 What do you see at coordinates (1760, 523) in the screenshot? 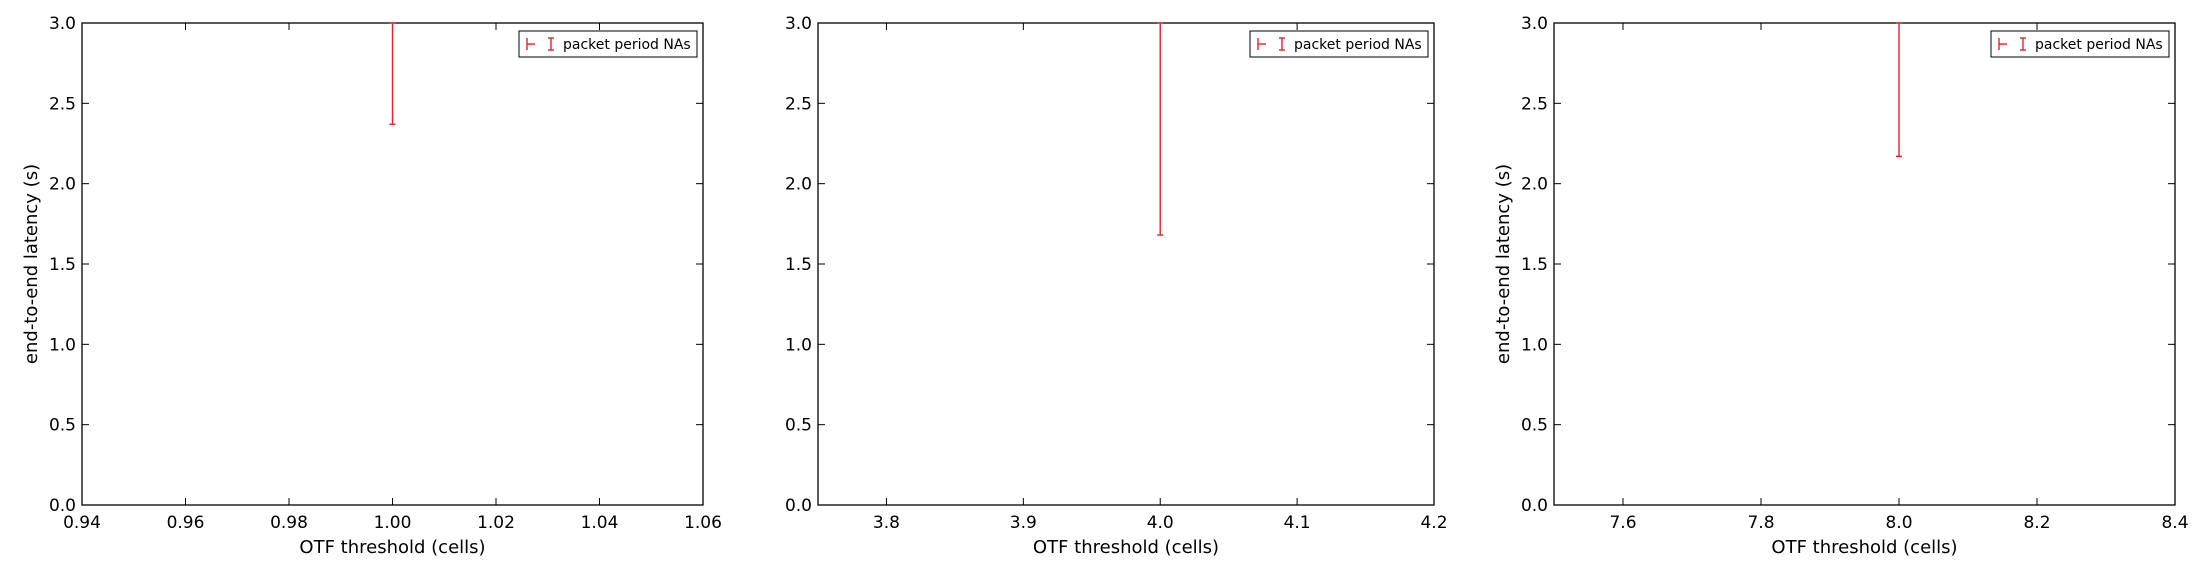
I see `x-tick-label: 7.8` at bounding box center [1760, 523].